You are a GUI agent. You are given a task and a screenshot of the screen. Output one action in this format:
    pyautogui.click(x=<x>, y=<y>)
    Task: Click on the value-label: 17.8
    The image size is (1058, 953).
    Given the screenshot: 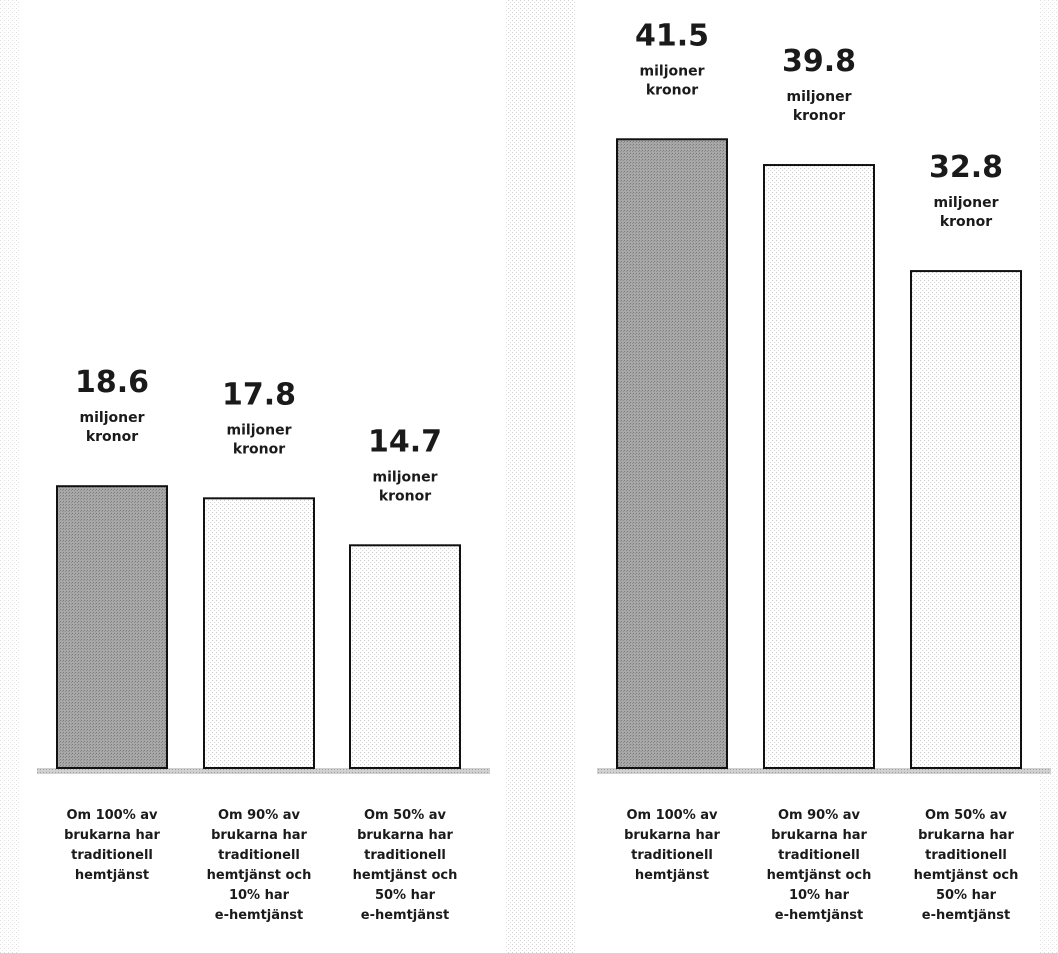 What is the action you would take?
    pyautogui.click(x=259, y=394)
    